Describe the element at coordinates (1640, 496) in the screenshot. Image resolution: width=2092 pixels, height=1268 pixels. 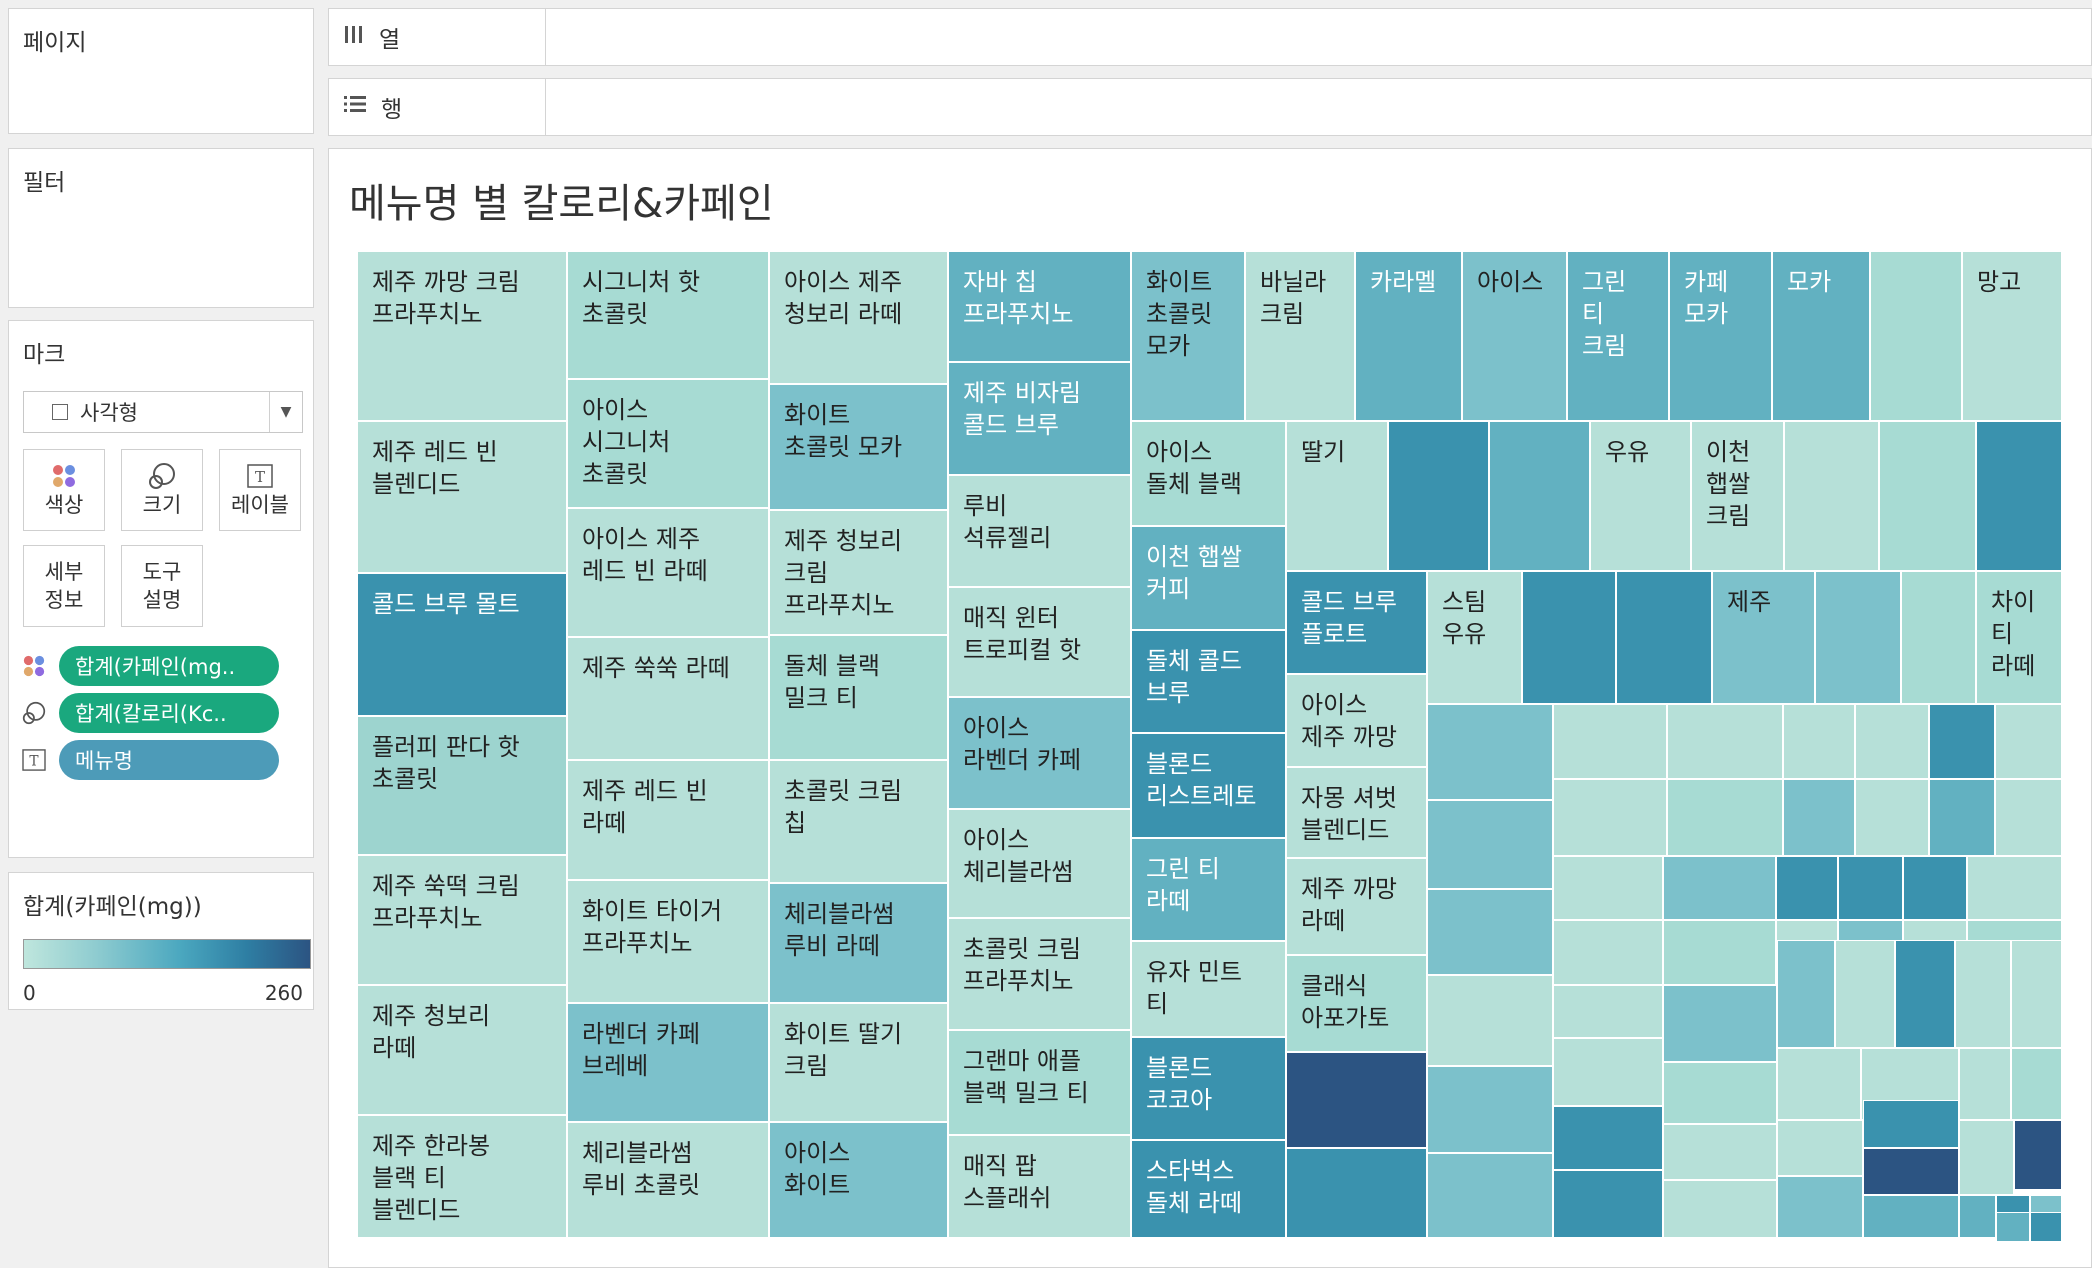
I see `treemap-cell: 우유` at that location.